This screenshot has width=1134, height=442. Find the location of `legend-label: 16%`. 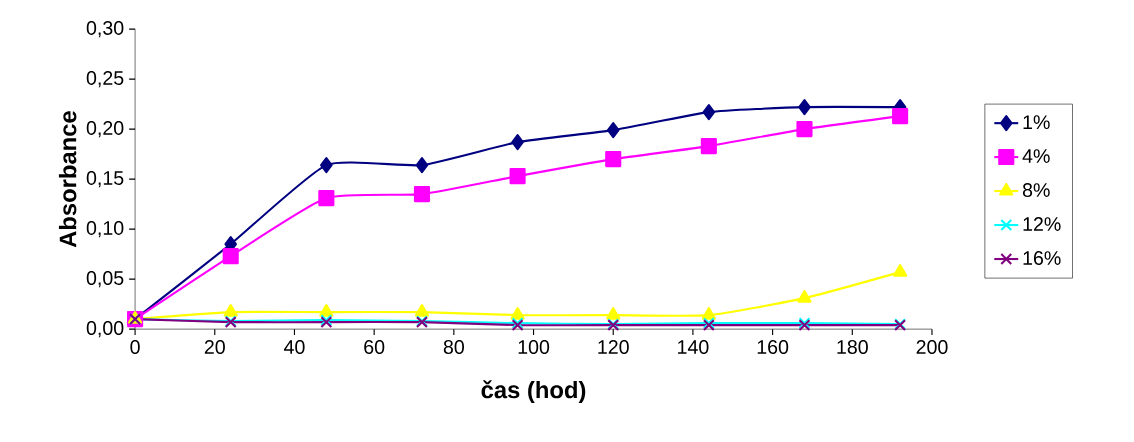

legend-label: 16% is located at coordinates (1042, 257).